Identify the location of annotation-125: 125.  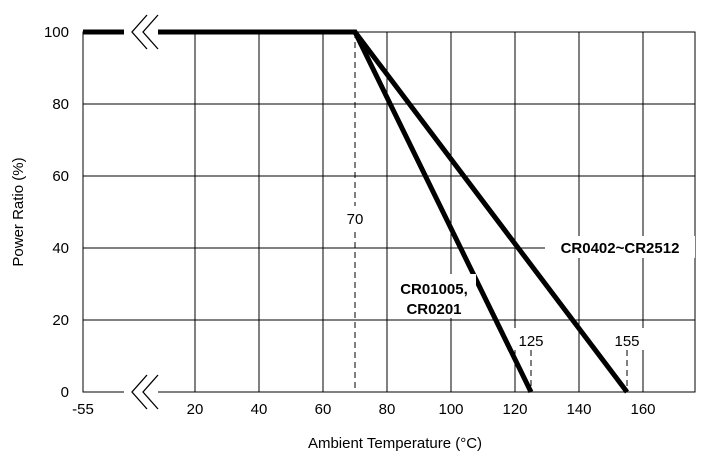
(530, 341).